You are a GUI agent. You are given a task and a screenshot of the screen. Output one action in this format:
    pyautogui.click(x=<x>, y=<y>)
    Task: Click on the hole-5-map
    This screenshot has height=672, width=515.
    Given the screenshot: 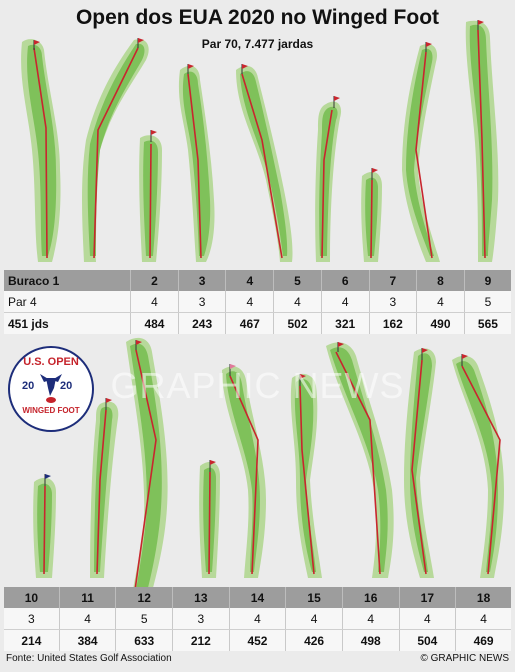 What is the action you would take?
    pyautogui.click(x=264, y=163)
    